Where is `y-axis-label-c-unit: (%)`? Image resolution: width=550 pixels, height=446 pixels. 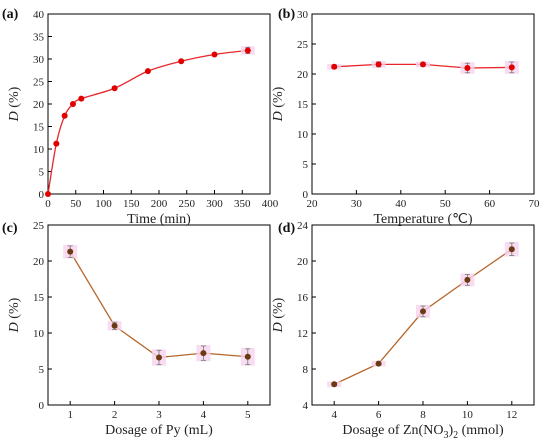 y-axis-label-c-unit: (%) is located at coordinates (14, 309).